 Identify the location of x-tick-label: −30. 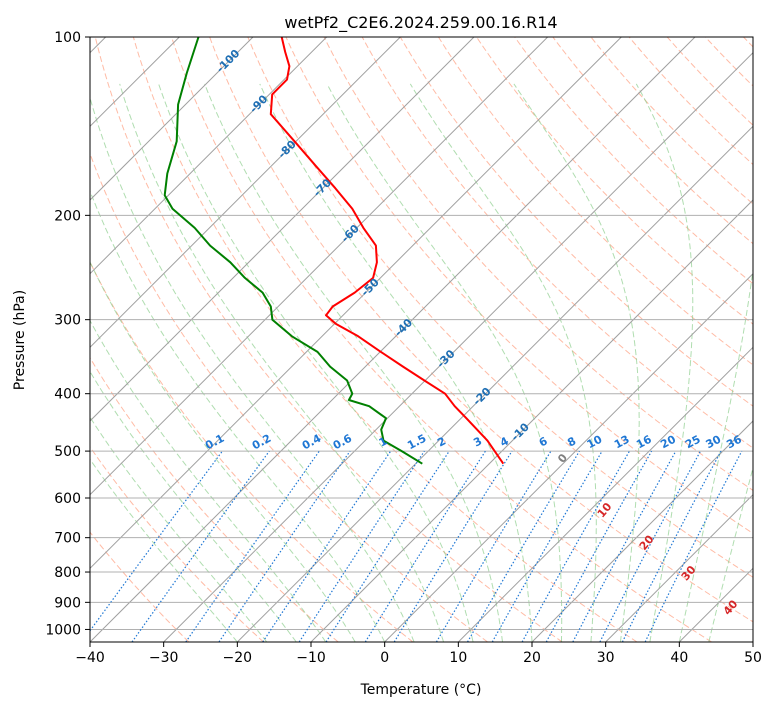
(164, 658).